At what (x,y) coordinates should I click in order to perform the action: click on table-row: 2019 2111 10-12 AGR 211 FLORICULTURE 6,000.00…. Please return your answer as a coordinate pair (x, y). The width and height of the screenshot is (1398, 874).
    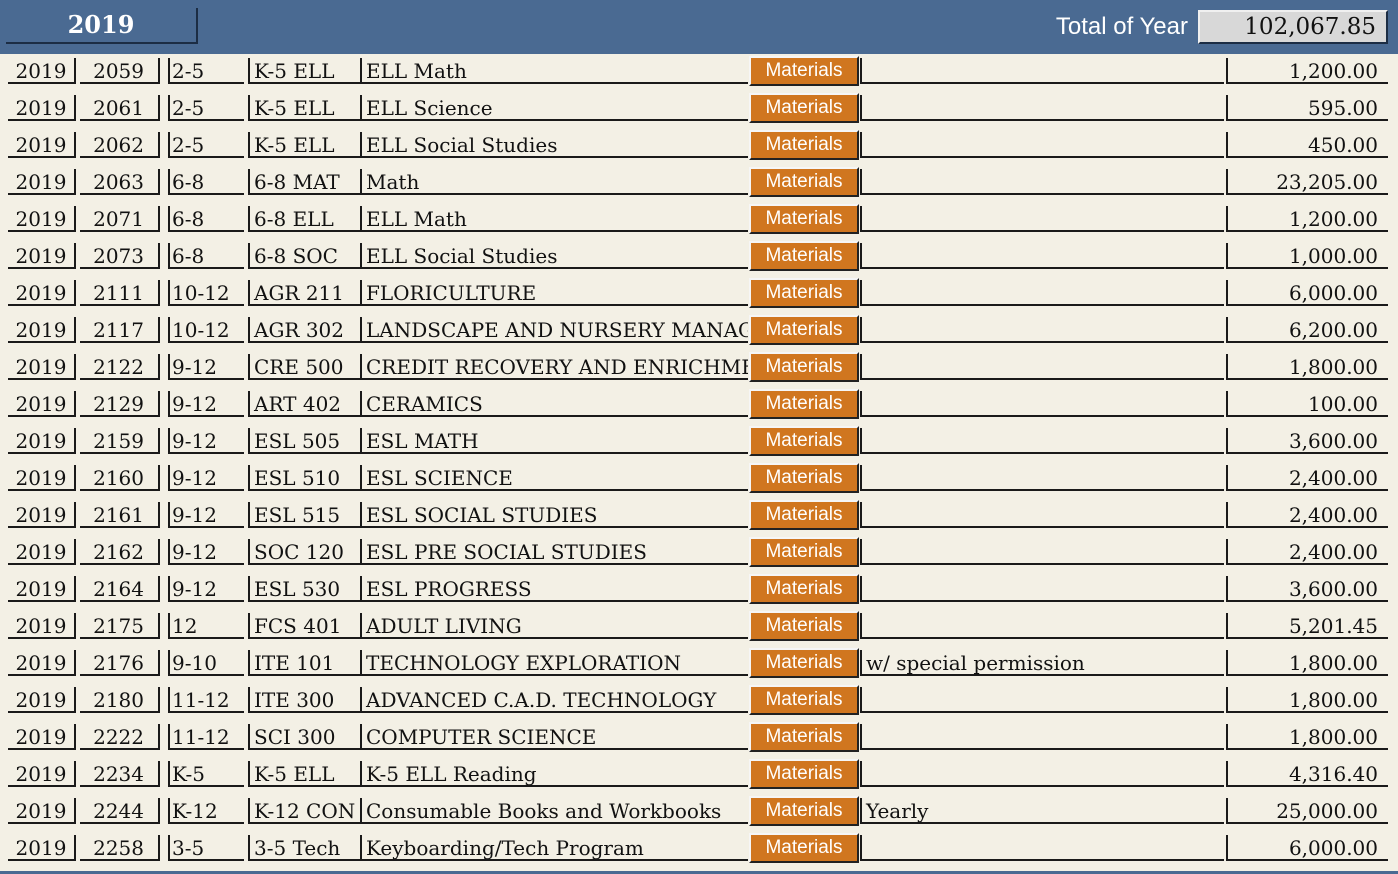
    Looking at the image, I should click on (699, 294).